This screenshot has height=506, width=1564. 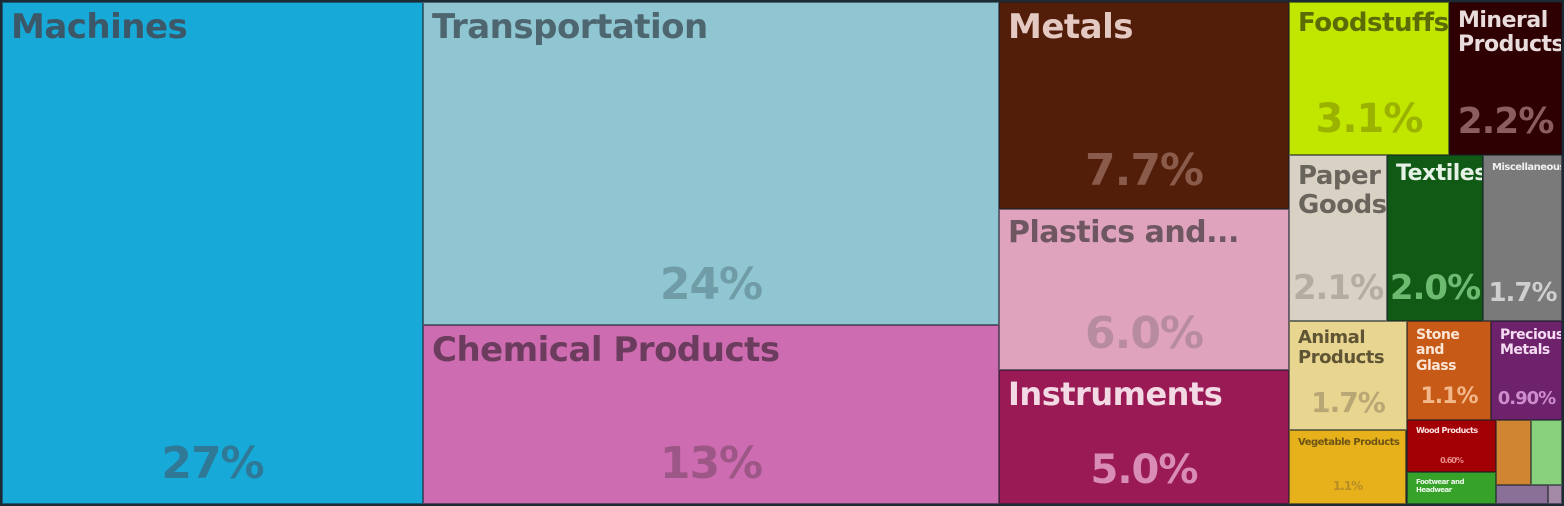 What do you see at coordinates (1338, 288) in the screenshot?
I see `tile-percent: 2.1%` at bounding box center [1338, 288].